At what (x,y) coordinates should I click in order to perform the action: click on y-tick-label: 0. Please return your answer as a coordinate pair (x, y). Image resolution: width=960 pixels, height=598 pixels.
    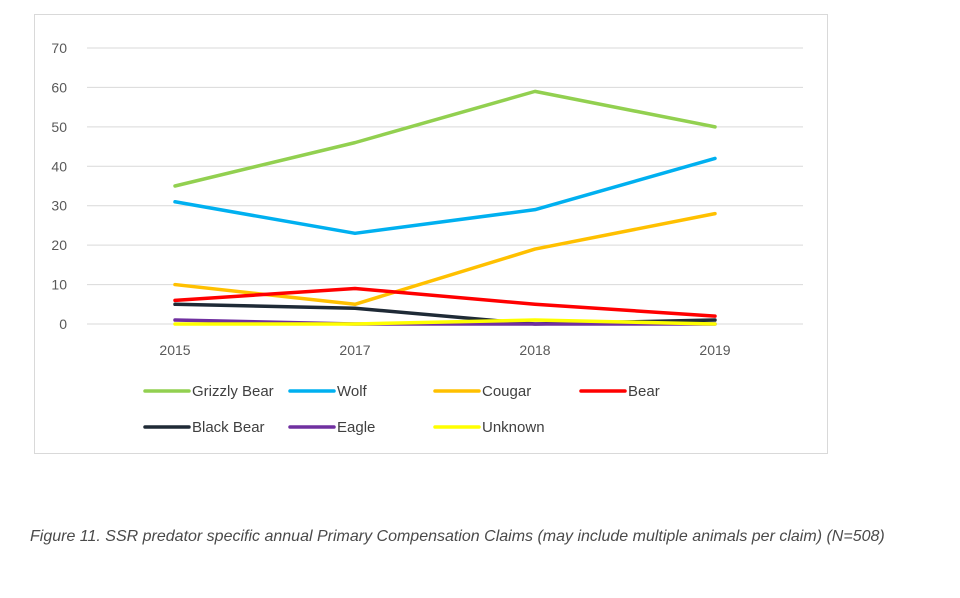
    Looking at the image, I should click on (63, 324).